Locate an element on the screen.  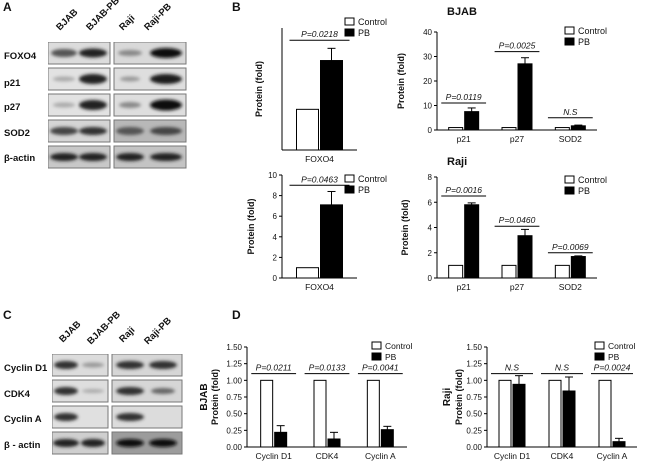
panel-label-a: A is located at coordinates (7, 7).